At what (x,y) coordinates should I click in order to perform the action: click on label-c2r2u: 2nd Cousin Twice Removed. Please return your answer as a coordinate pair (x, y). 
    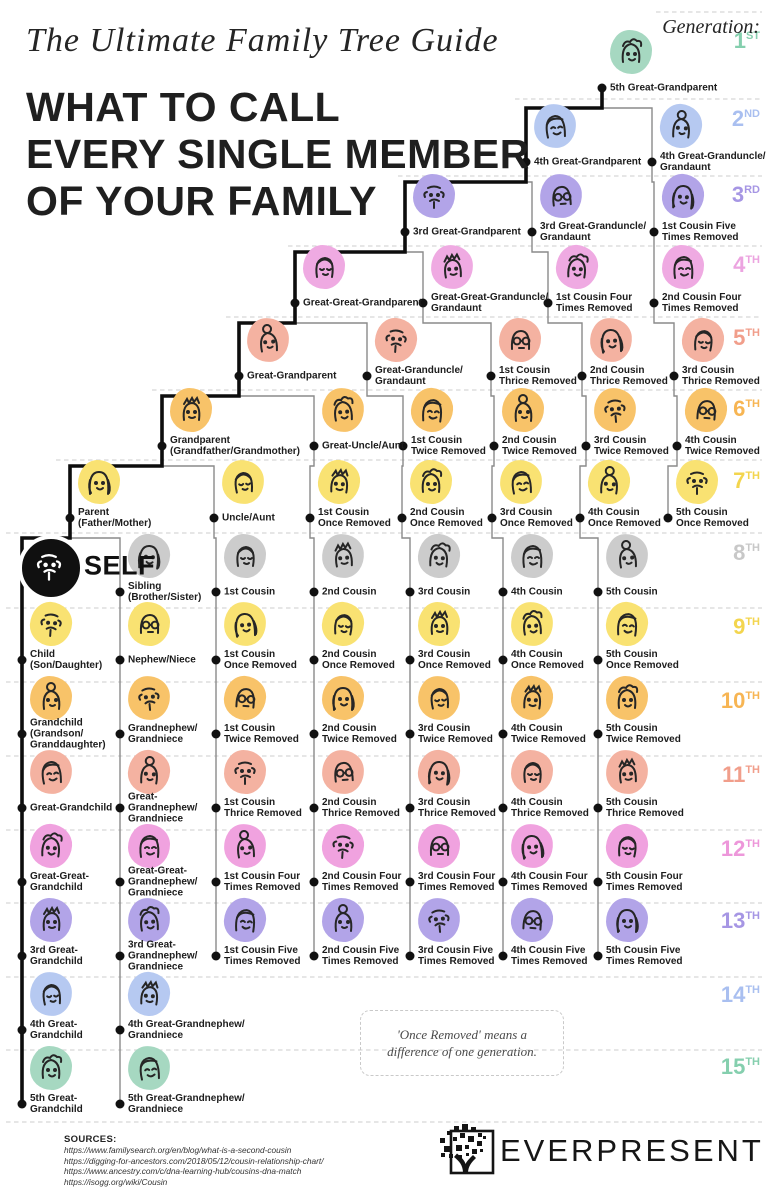
    Looking at the image, I should click on (539, 446).